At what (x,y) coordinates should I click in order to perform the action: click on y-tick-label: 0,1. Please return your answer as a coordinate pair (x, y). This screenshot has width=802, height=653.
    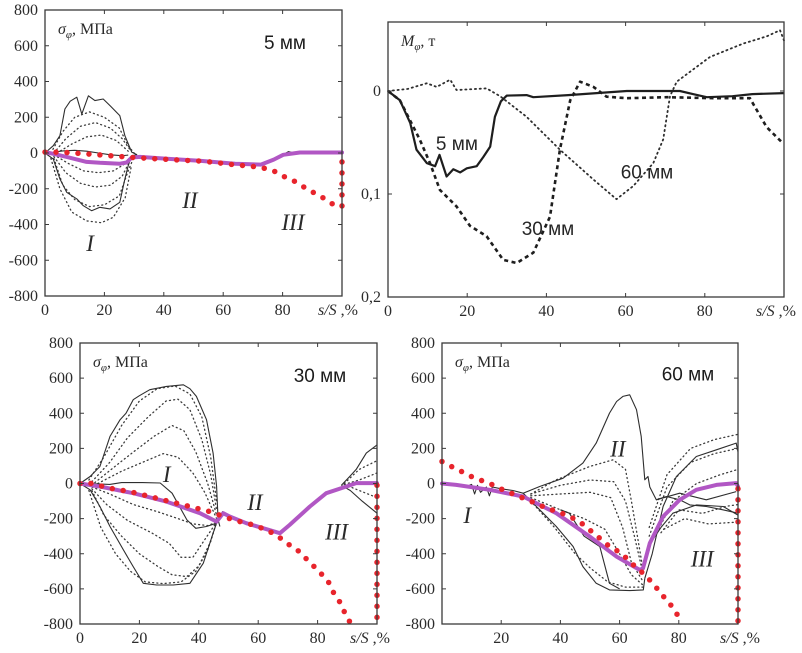
    Looking at the image, I should click on (371, 194).